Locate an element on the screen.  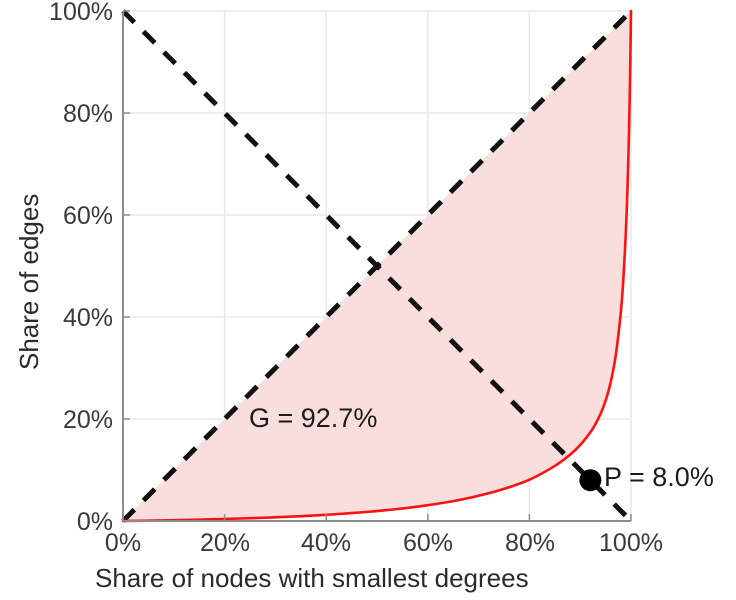
x-tick-label-60: 60% is located at coordinates (428, 543).